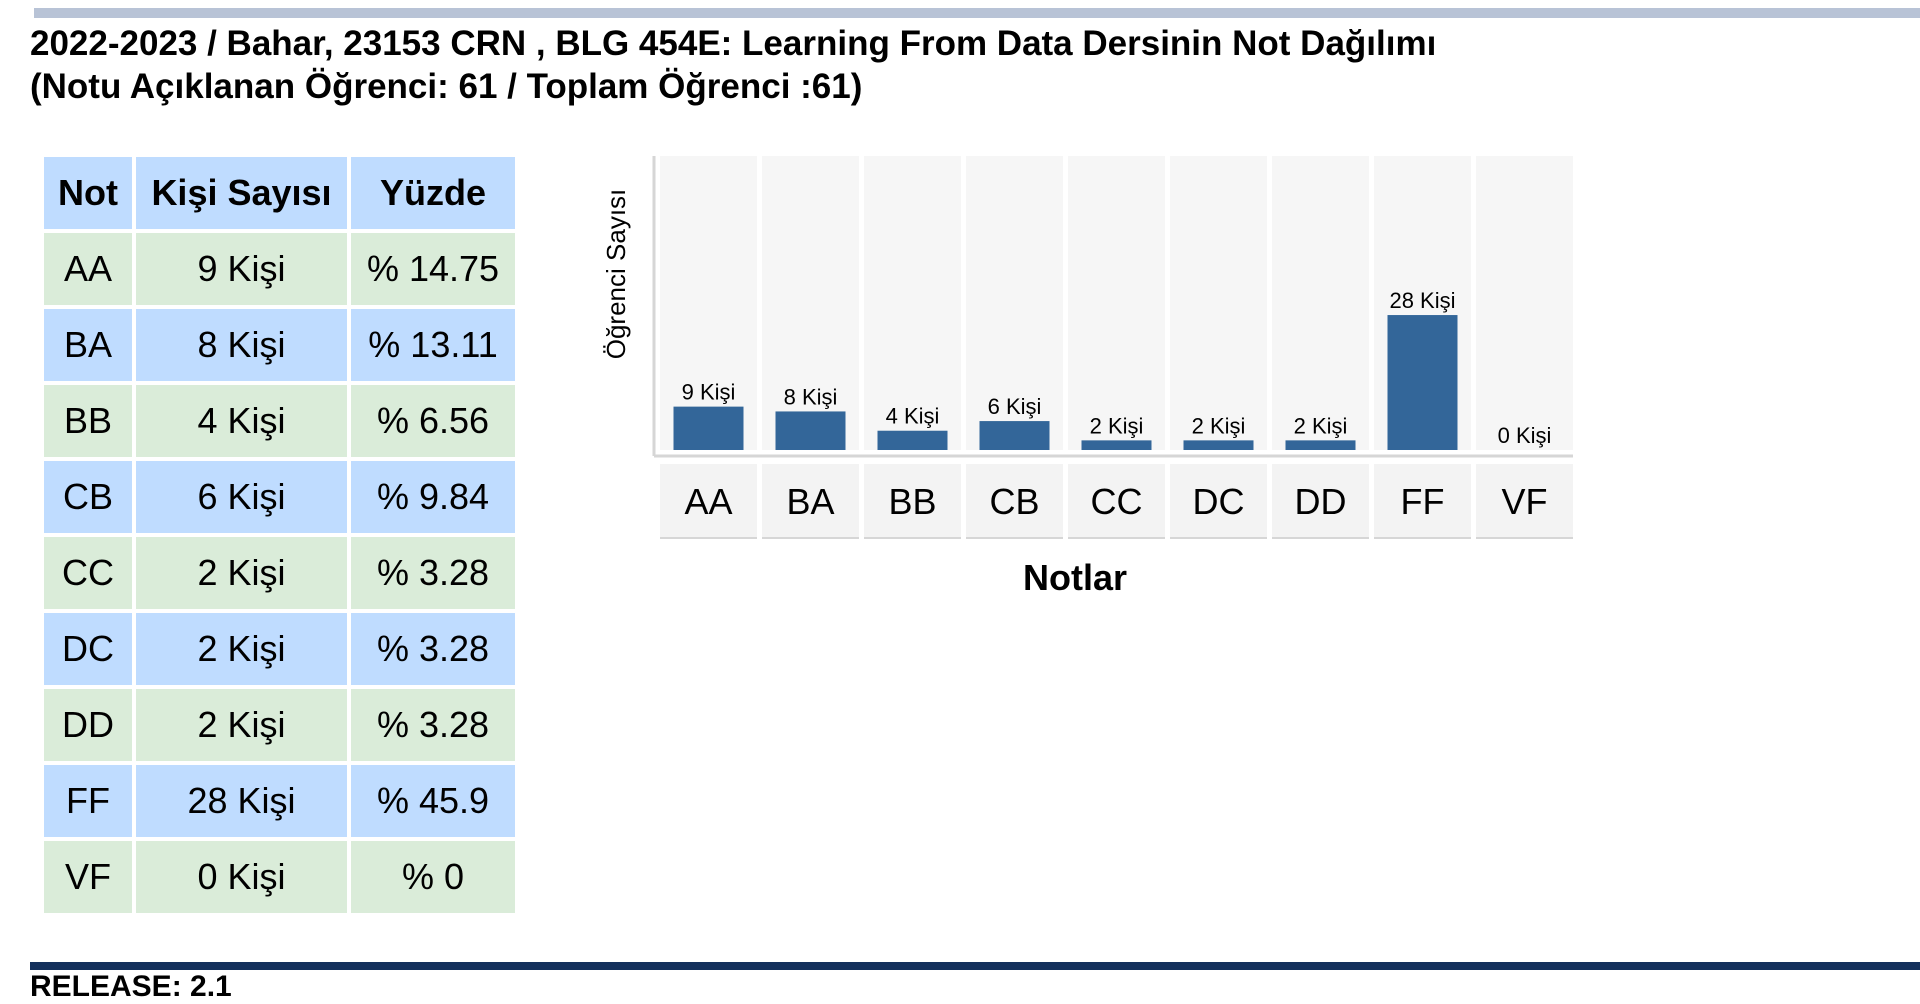 Image resolution: width=1920 pixels, height=1004 pixels. Describe the element at coordinates (708, 428) in the screenshot. I see `bar-aa` at that location.